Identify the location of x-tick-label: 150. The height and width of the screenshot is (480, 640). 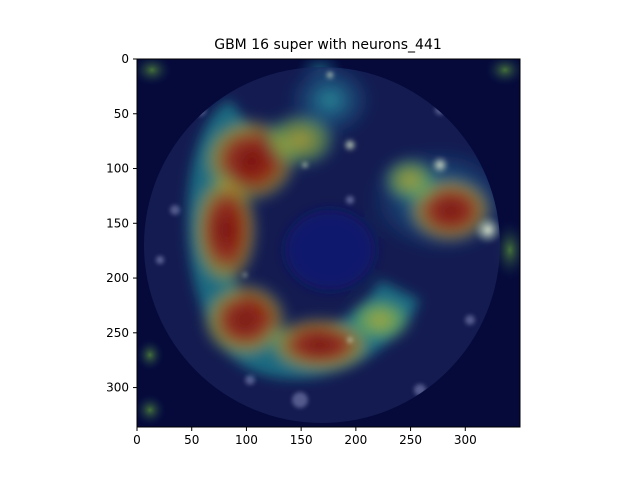
(301, 440).